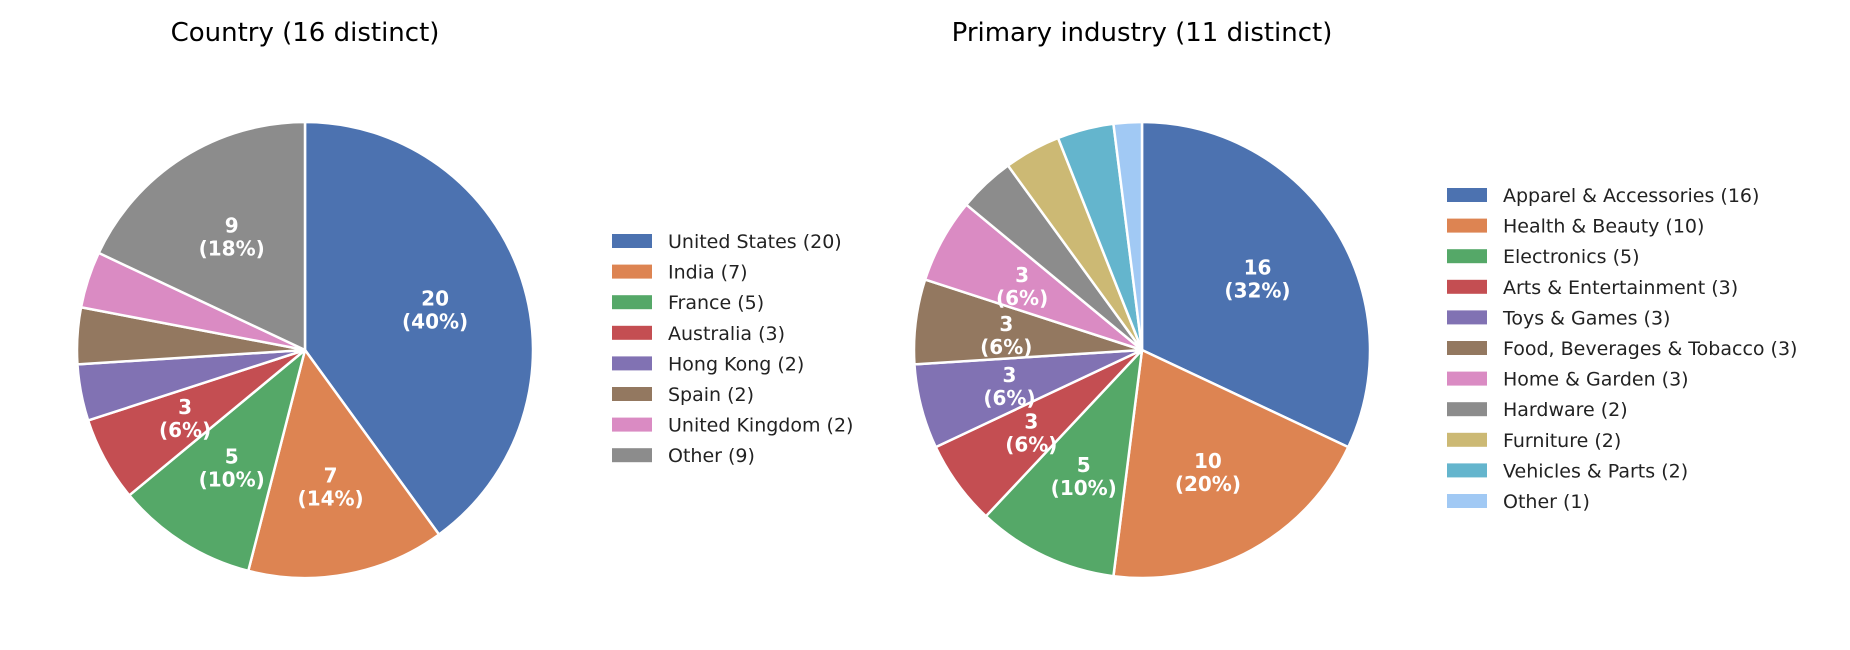  What do you see at coordinates (1631, 196) in the screenshot?
I see `legend-label: Apparel & Accessories (16)` at bounding box center [1631, 196].